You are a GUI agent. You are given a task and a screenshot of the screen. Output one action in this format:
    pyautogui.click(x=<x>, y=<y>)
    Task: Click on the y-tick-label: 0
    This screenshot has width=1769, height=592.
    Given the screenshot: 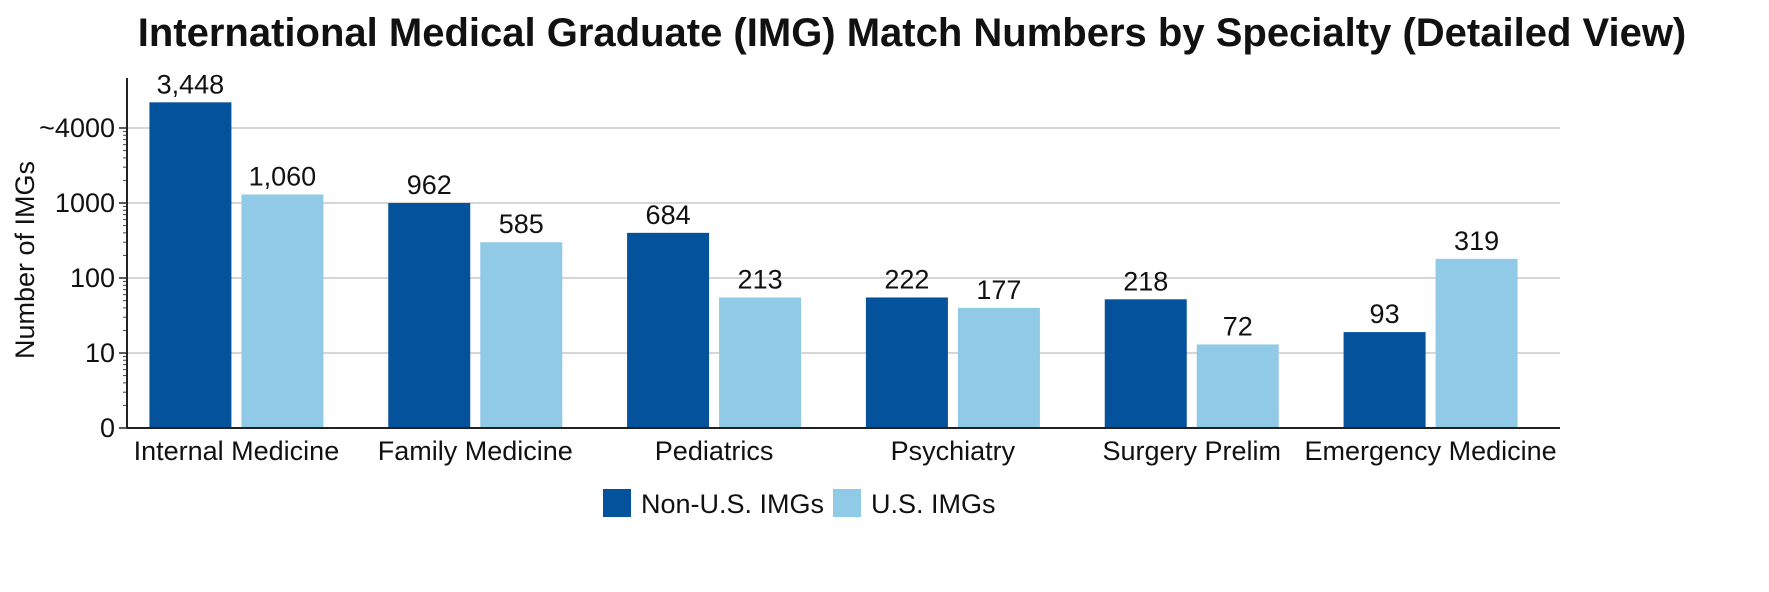 What is the action you would take?
    pyautogui.click(x=107, y=428)
    